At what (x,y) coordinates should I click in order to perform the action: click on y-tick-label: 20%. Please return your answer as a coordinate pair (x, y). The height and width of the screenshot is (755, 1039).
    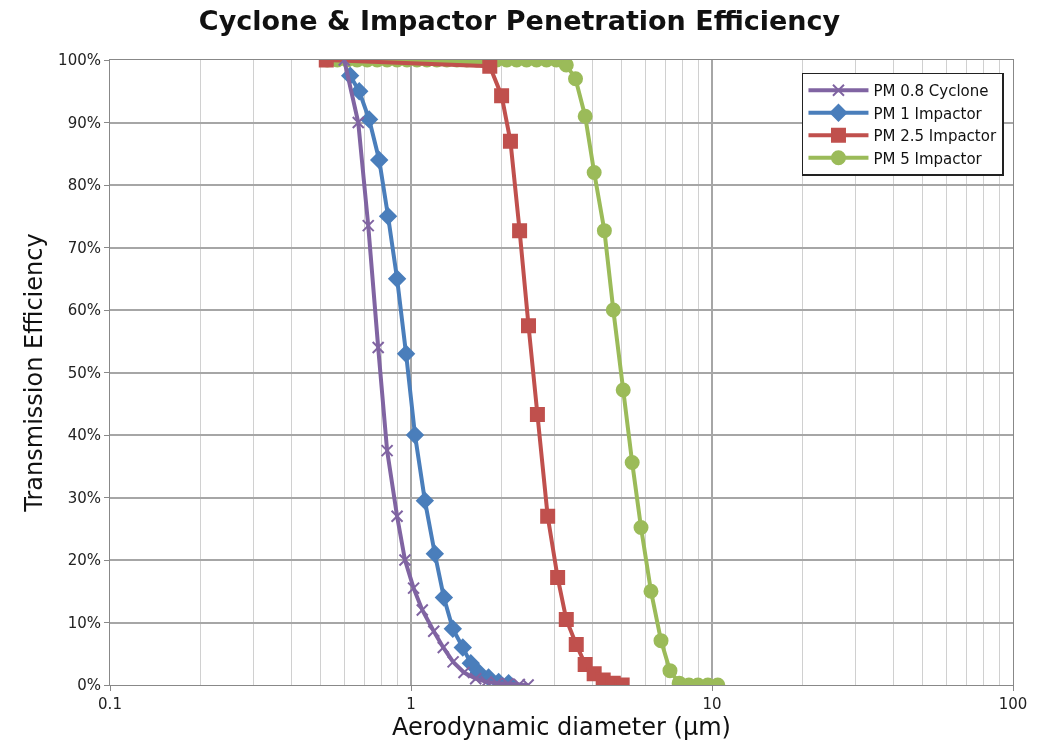
    Looking at the image, I should click on (84, 560).